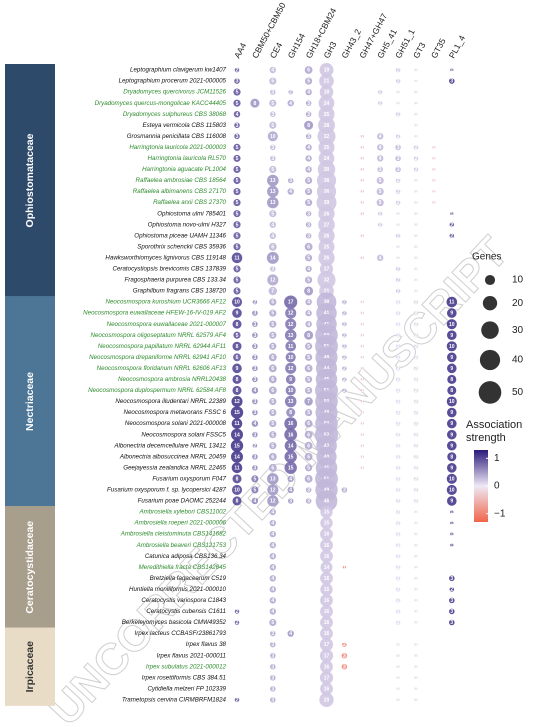 The image size is (551, 727). What do you see at coordinates (518, 303) in the screenshot?
I see `size-legend-label: 20` at bounding box center [518, 303].